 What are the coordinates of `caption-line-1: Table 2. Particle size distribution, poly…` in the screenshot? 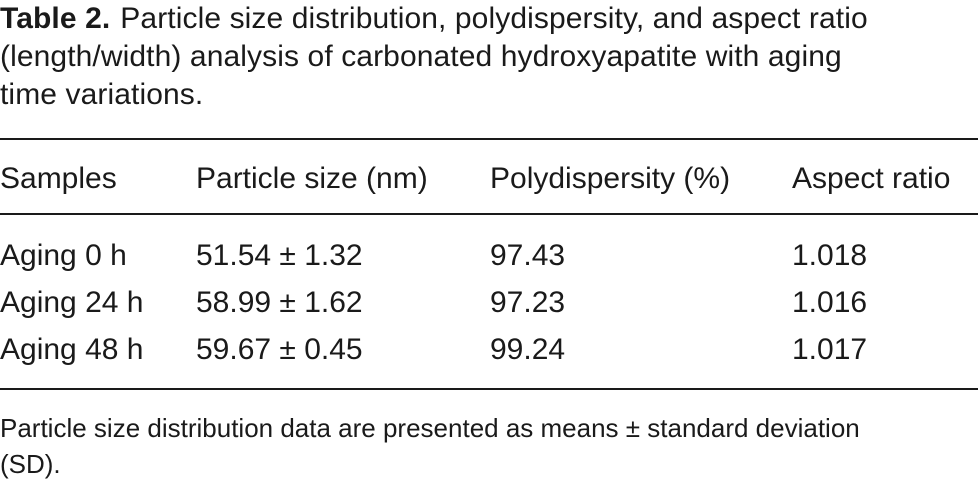 It's located at (489, 19).